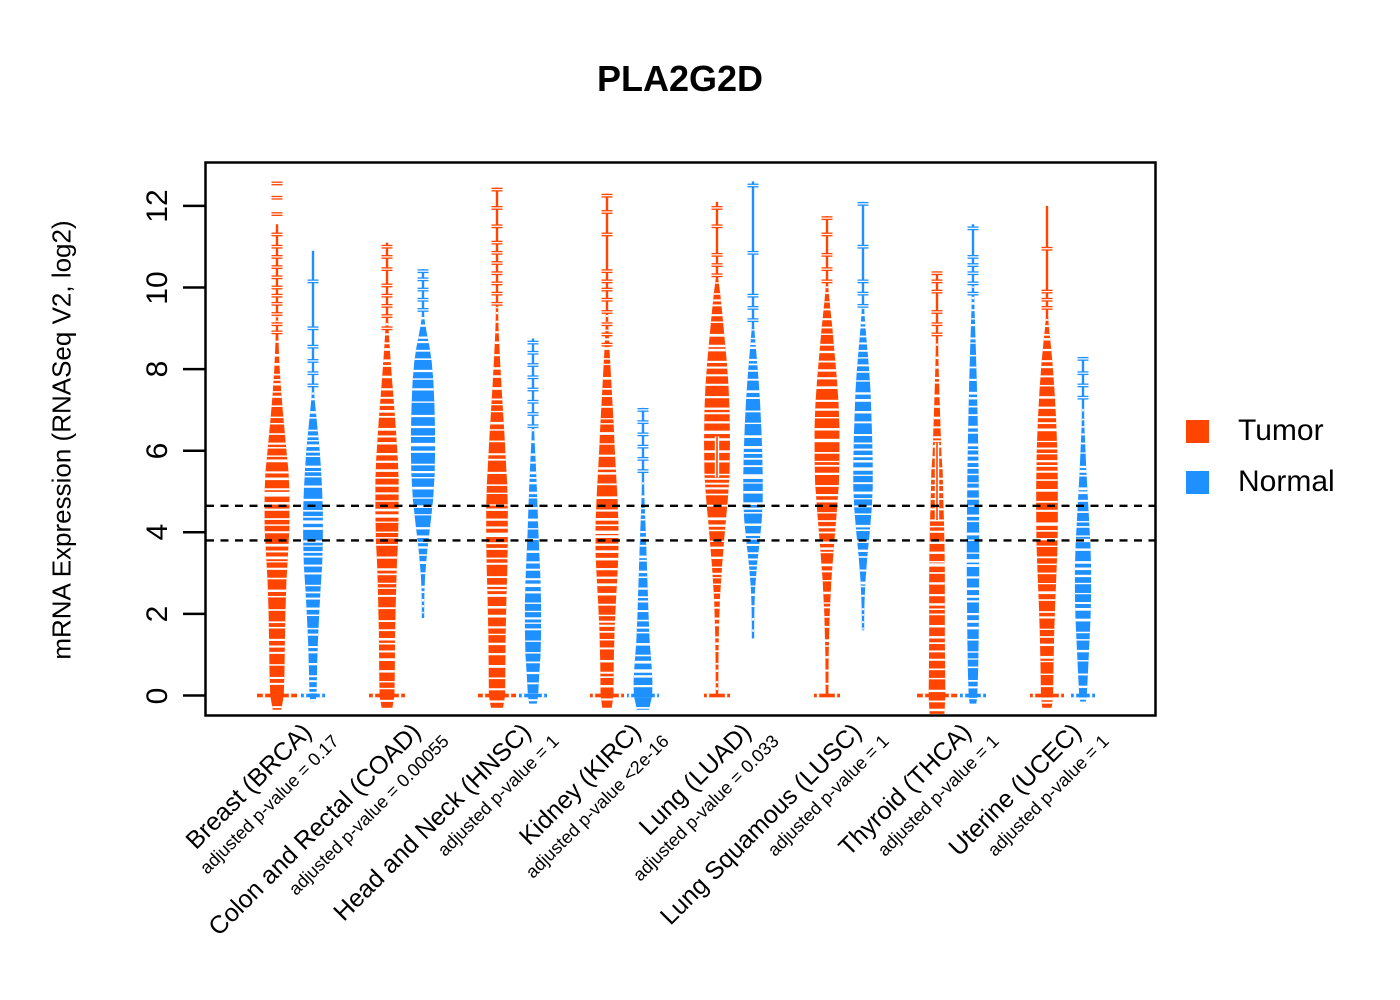 This screenshot has width=1400, height=1000. Describe the element at coordinates (497, 447) in the screenshot. I see `violin-tumor-HNSC` at that location.